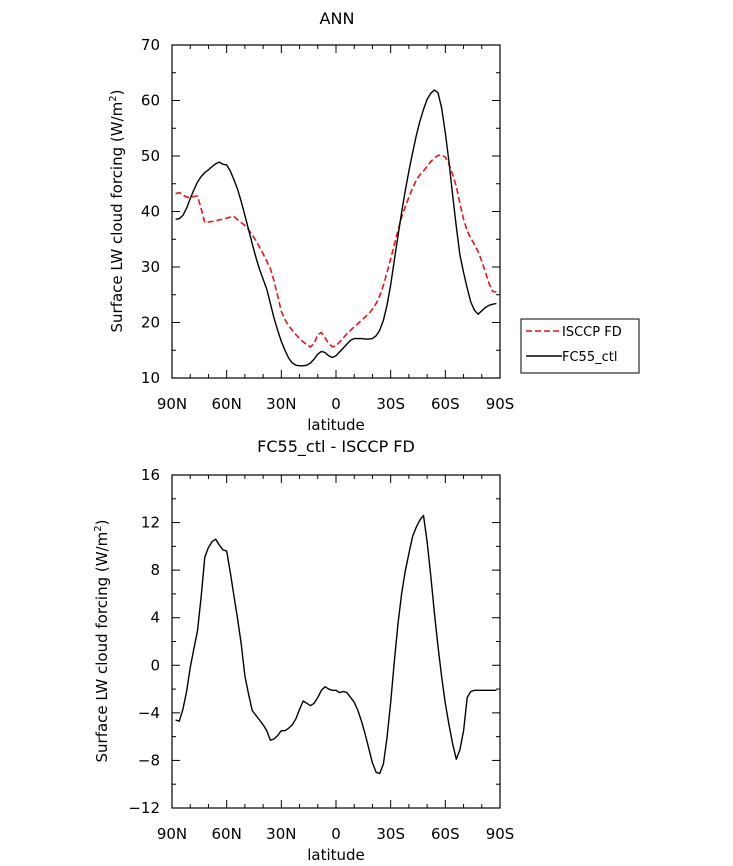  What do you see at coordinates (155, 665) in the screenshot?
I see `y-tick-label: 0` at bounding box center [155, 665].